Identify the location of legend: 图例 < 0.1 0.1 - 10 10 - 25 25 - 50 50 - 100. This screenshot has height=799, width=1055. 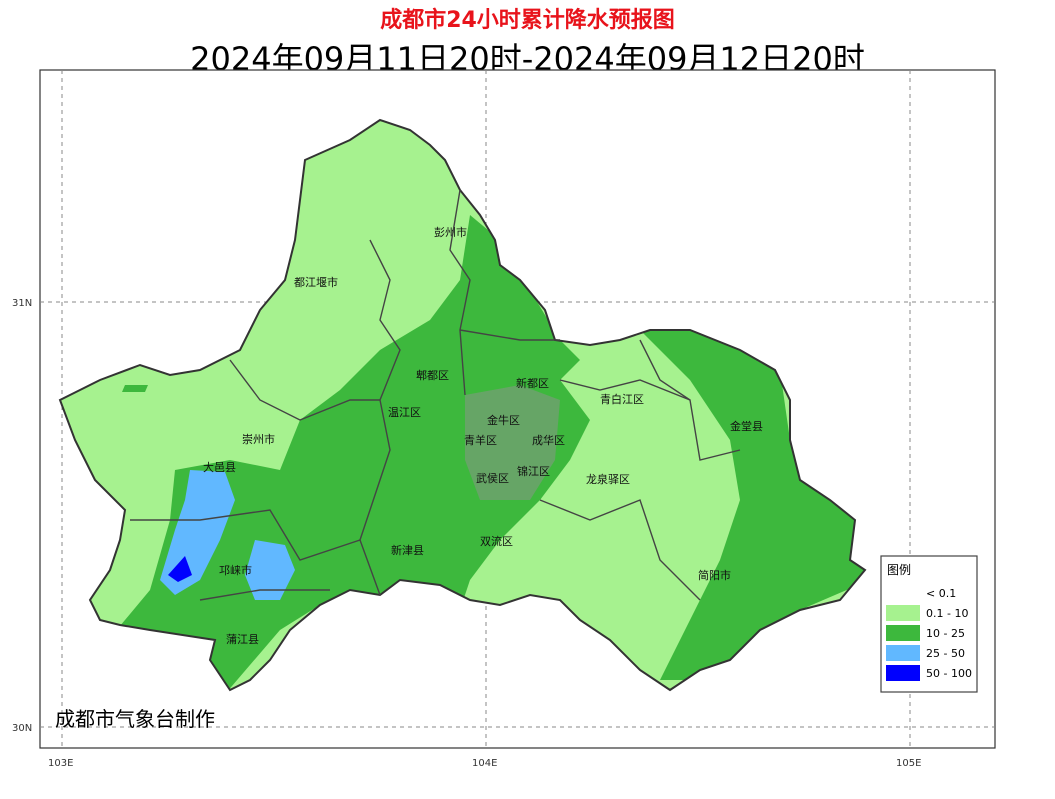
(929, 624).